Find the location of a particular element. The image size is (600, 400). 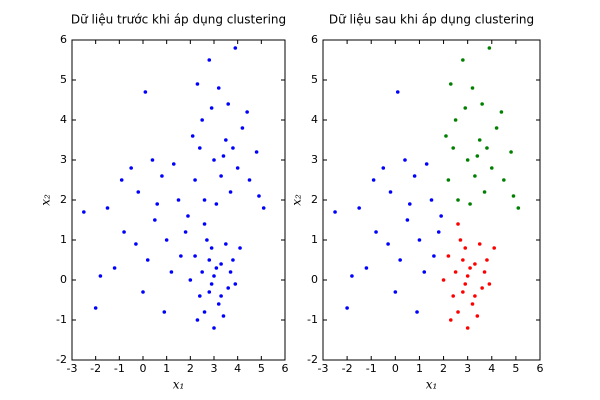

x-tick-label: 3 is located at coordinates (467, 368).